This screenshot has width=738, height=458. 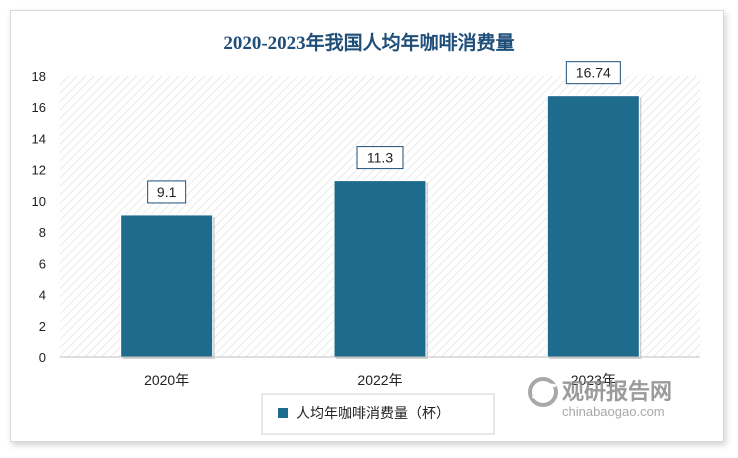 I want to click on y-tick-label: 16, so click(x=39, y=107).